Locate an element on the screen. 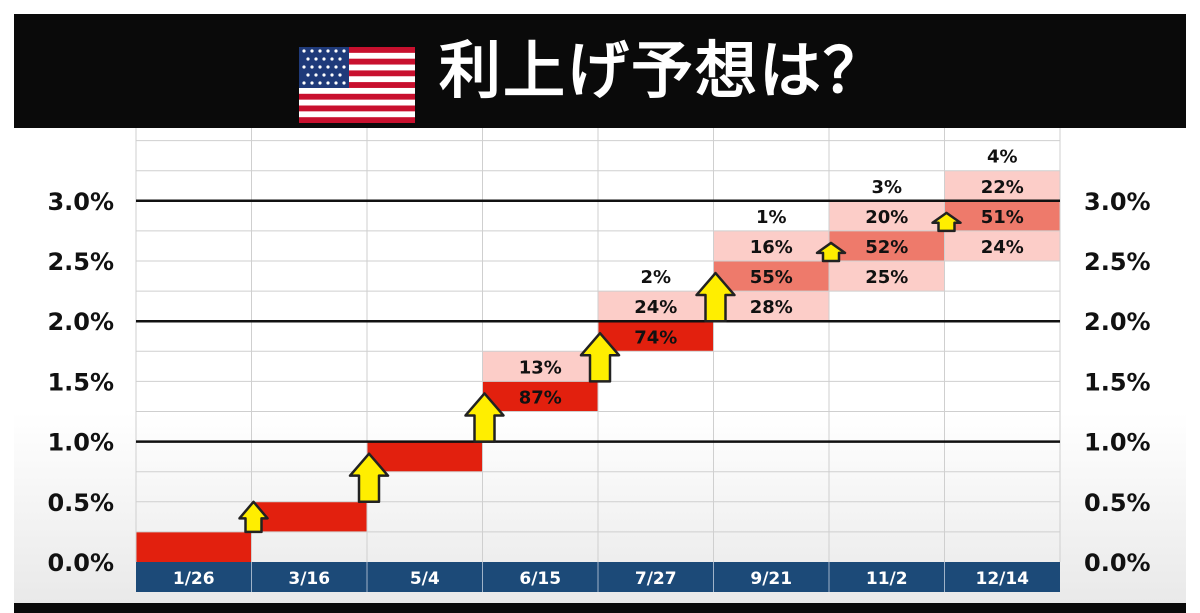  y-tick-label-right: 3.0% is located at coordinates (1117, 202).